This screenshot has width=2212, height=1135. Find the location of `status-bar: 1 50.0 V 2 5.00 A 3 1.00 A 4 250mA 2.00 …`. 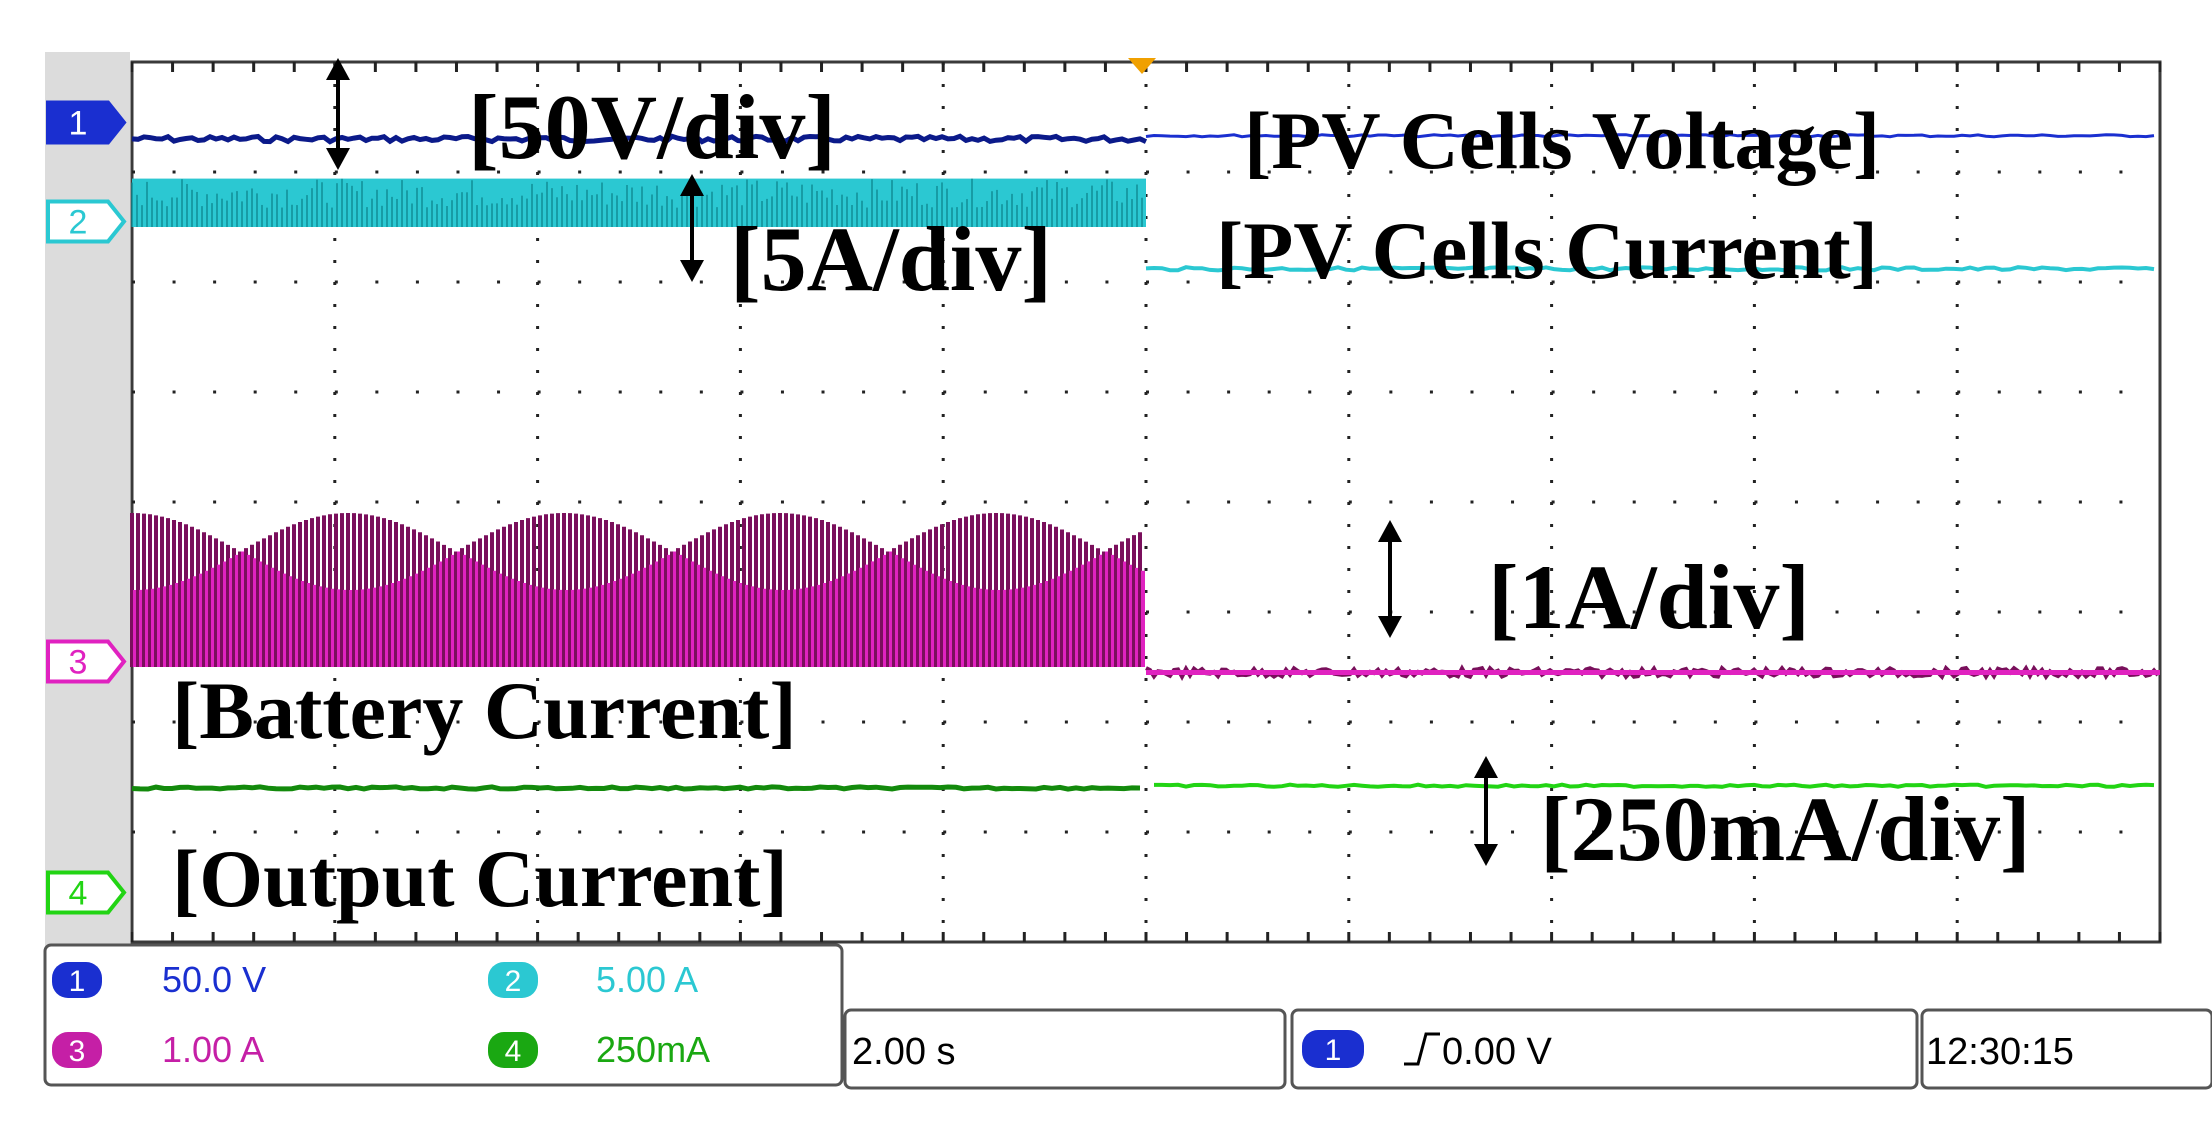

status-bar: 1 50.0 V 2 5.00 A 3 1.00 A 4 250mA 2.00 … is located at coordinates (1127, 1016).